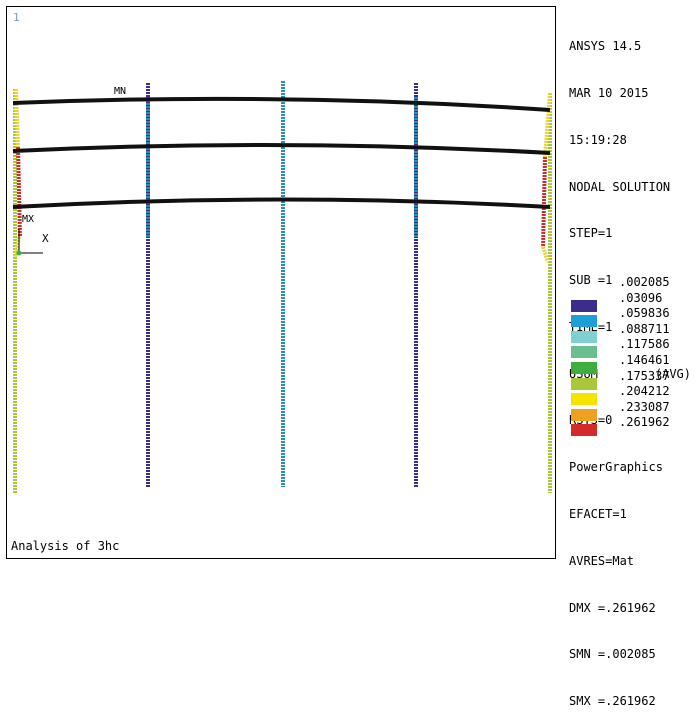  What do you see at coordinates (609, 92) in the screenshot?
I see `solution-date: MAR 10 2015` at bounding box center [609, 92].